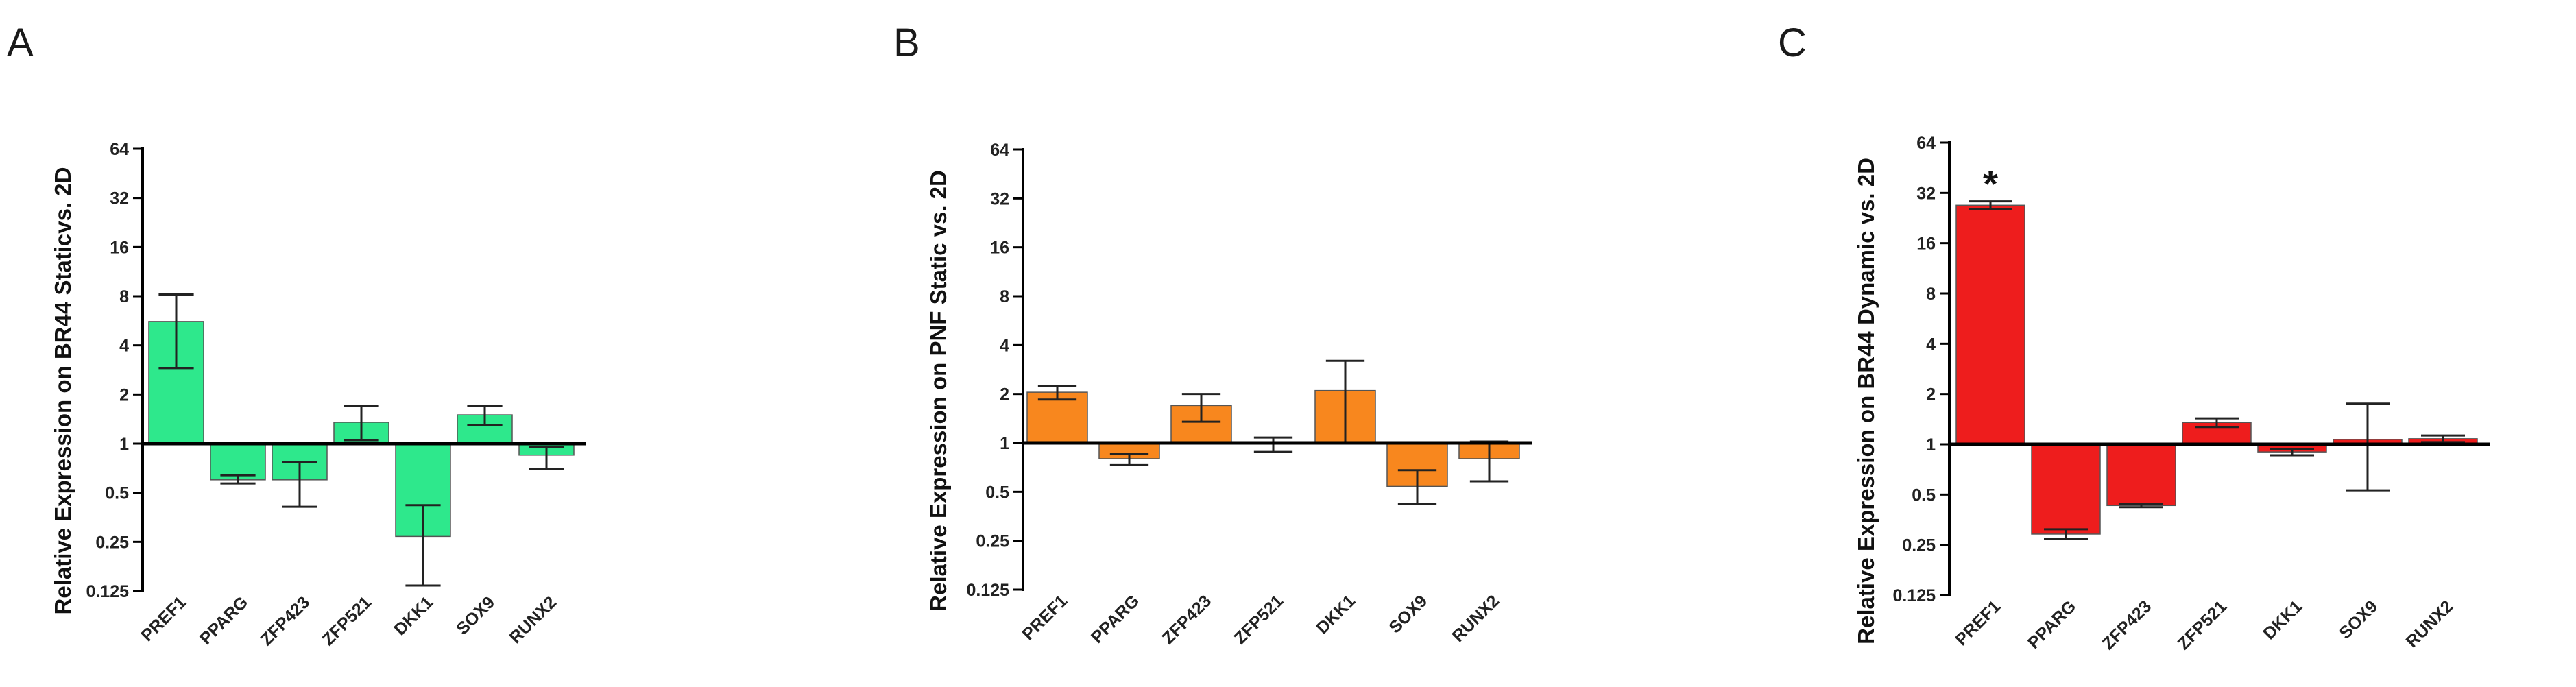  What do you see at coordinates (1057, 417) in the screenshot?
I see `panel-b-bar-pref1` at bounding box center [1057, 417].